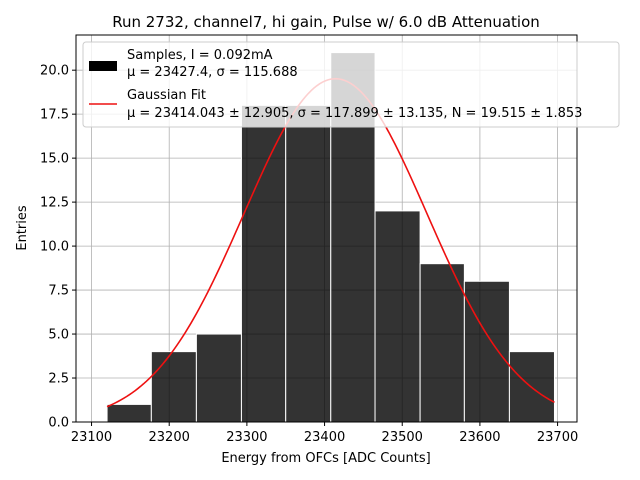 The image size is (640, 480). What do you see at coordinates (58, 423) in the screenshot?
I see `y-tick-label: 0.0` at bounding box center [58, 423].